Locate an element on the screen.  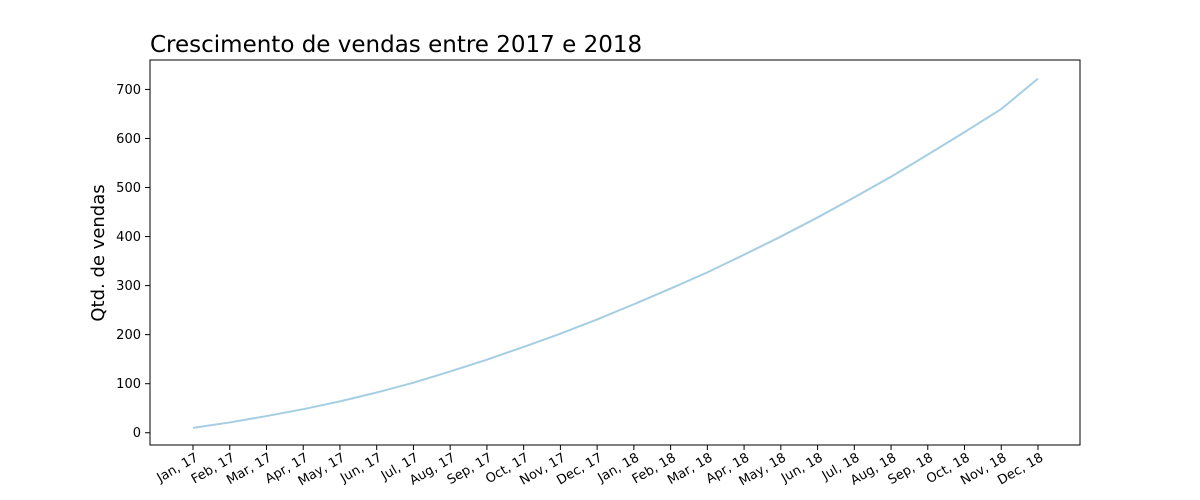
chart-title: Crescimento de vendas entre 2017 e 2018 is located at coordinates (396, 45).